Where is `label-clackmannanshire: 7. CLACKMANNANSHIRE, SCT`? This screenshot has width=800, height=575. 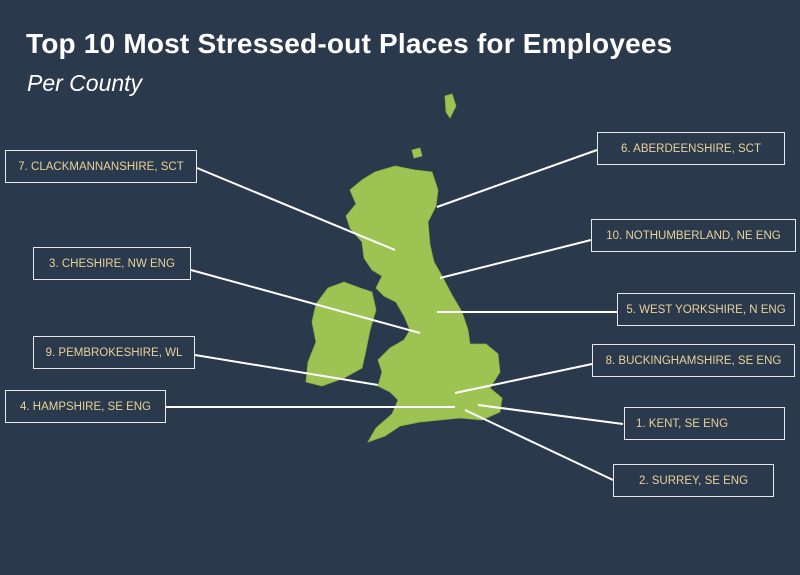 label-clackmannanshire: 7. CLACKMANNANSHIRE, SCT is located at coordinates (101, 166).